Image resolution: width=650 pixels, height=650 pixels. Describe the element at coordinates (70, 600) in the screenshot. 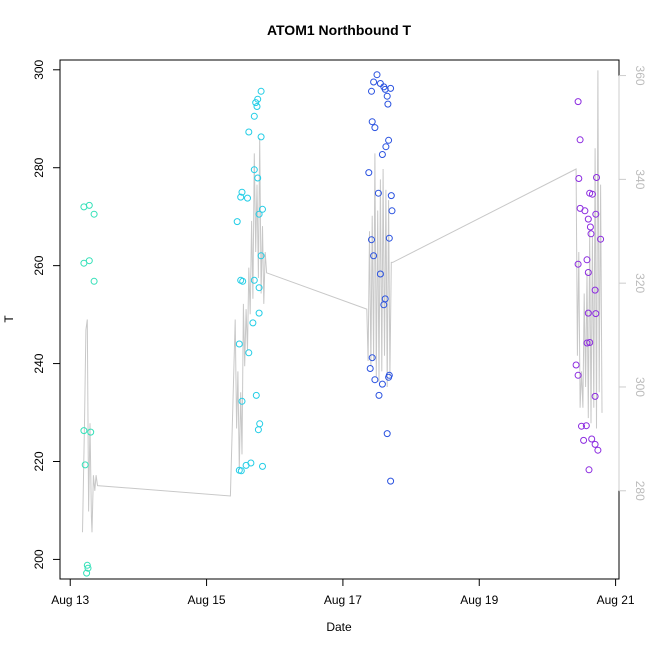

I see `x-tick-label: Aug 13` at that location.